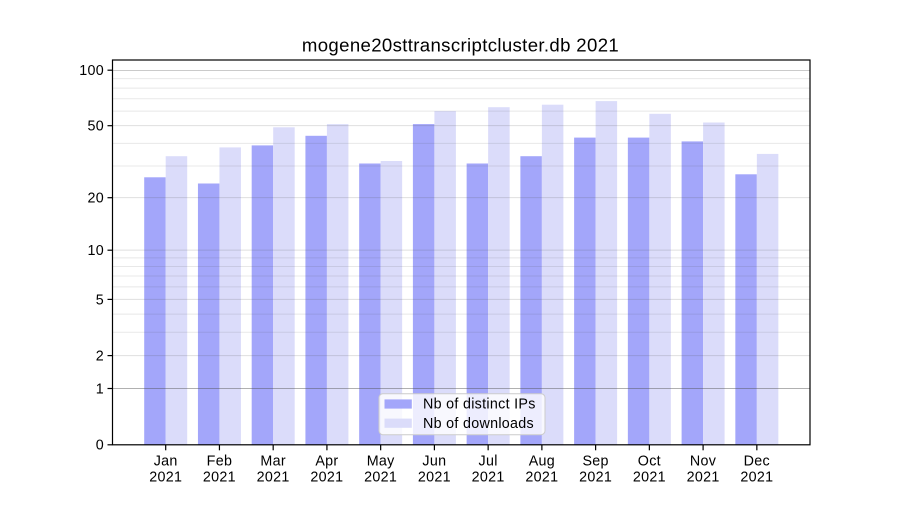 The height and width of the screenshot is (505, 900). I want to click on svg-text: Mar, so click(273, 462).